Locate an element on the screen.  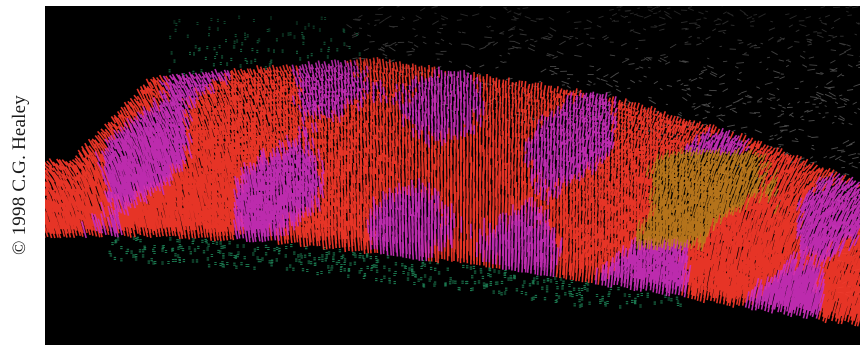
orange-strokes is located at coordinates (707, 199).